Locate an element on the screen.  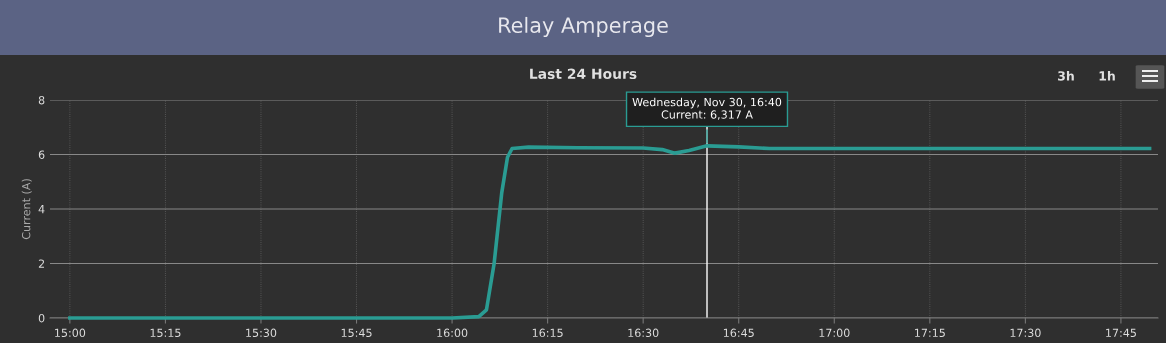
y-tick-label: 0 is located at coordinates (41, 318).